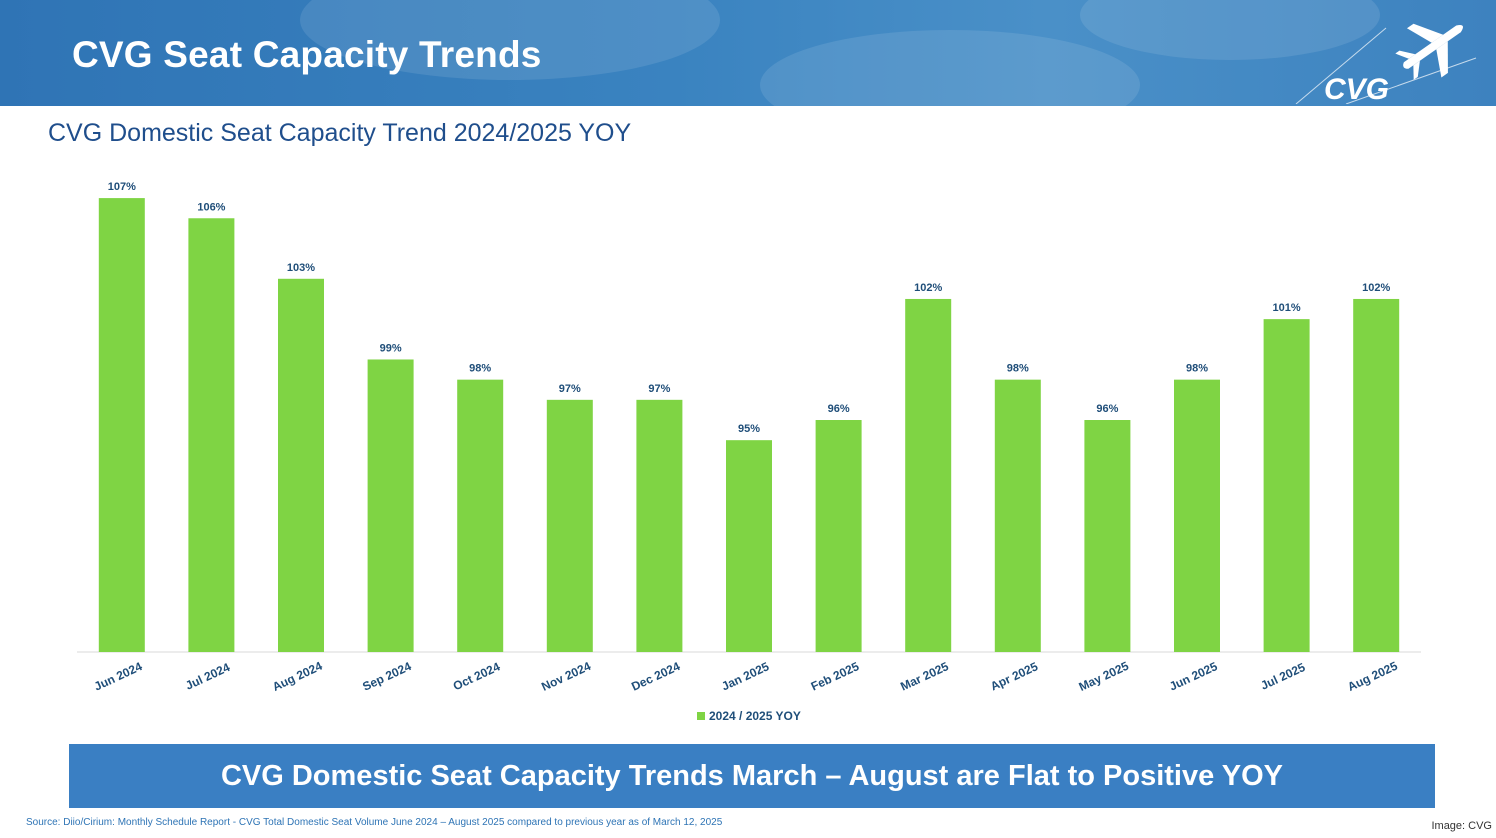  Describe the element at coordinates (391, 348) in the screenshot. I see `data-label: 99%` at that location.